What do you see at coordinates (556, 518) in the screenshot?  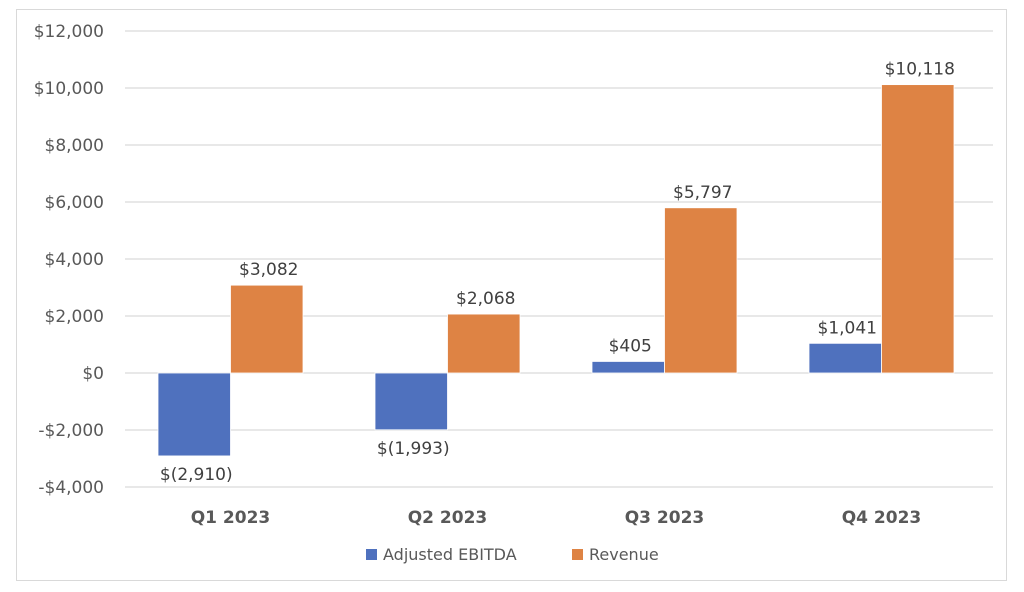 I see `x-axis-category-labels: Q1 2023 Q2 2023 Q3 2023 Q4 2023` at bounding box center [556, 518].